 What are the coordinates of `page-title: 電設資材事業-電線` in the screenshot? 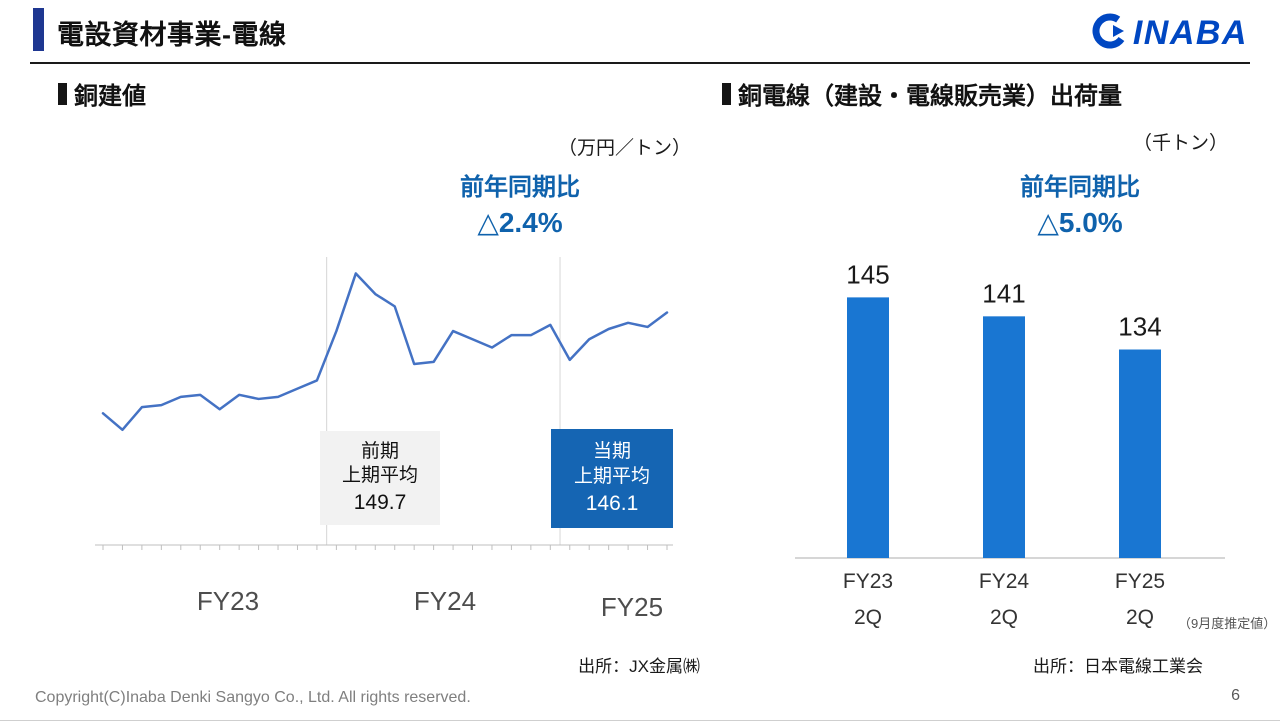 It's located at (172, 35).